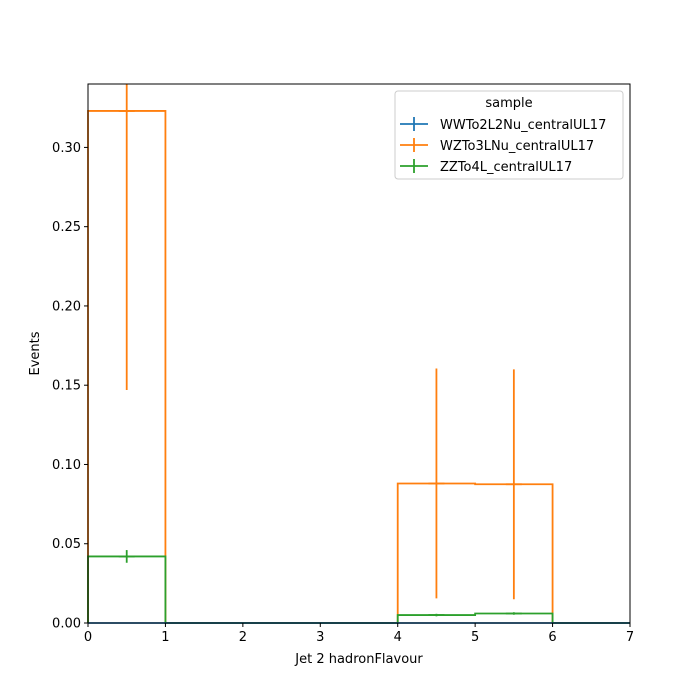  Describe the element at coordinates (358, 659) in the screenshot. I see `x-axis-label: Jet 2 hadronFlavour` at that location.